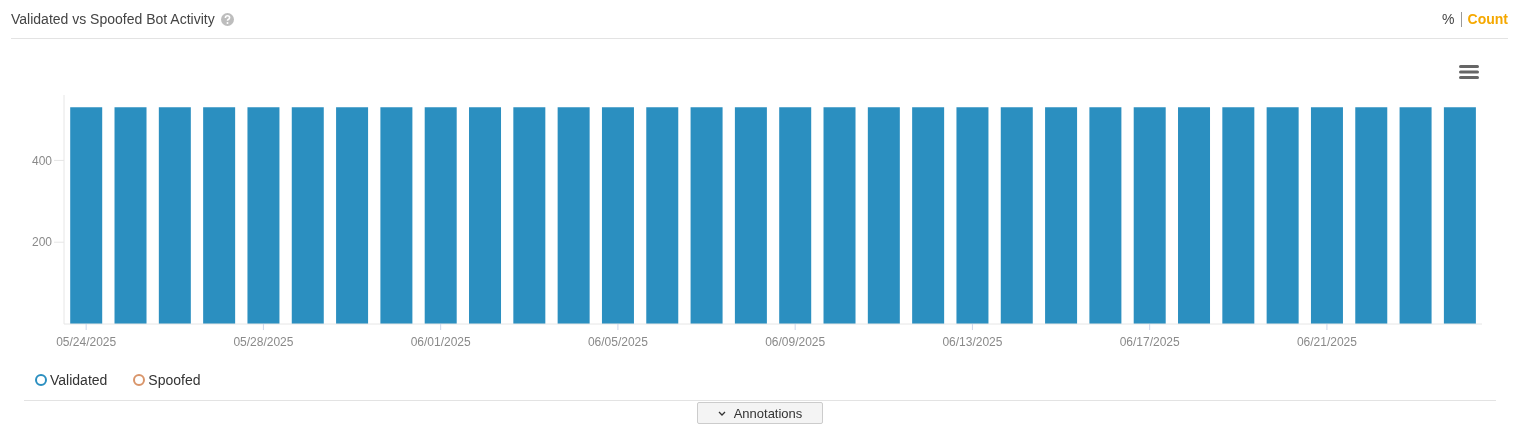 Image resolution: width=1526 pixels, height=433 pixels. I want to click on x-tick-label: 05/28/2025, so click(263, 342).